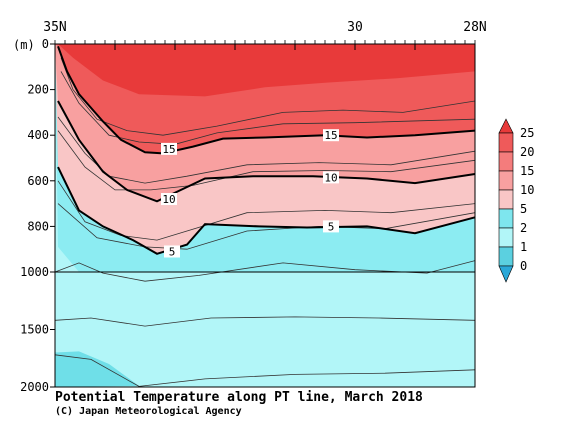 This screenshot has height=423, width=570. What do you see at coordinates (54, 27) in the screenshot?
I see `x-tick-label-35N: 35N` at bounding box center [54, 27].